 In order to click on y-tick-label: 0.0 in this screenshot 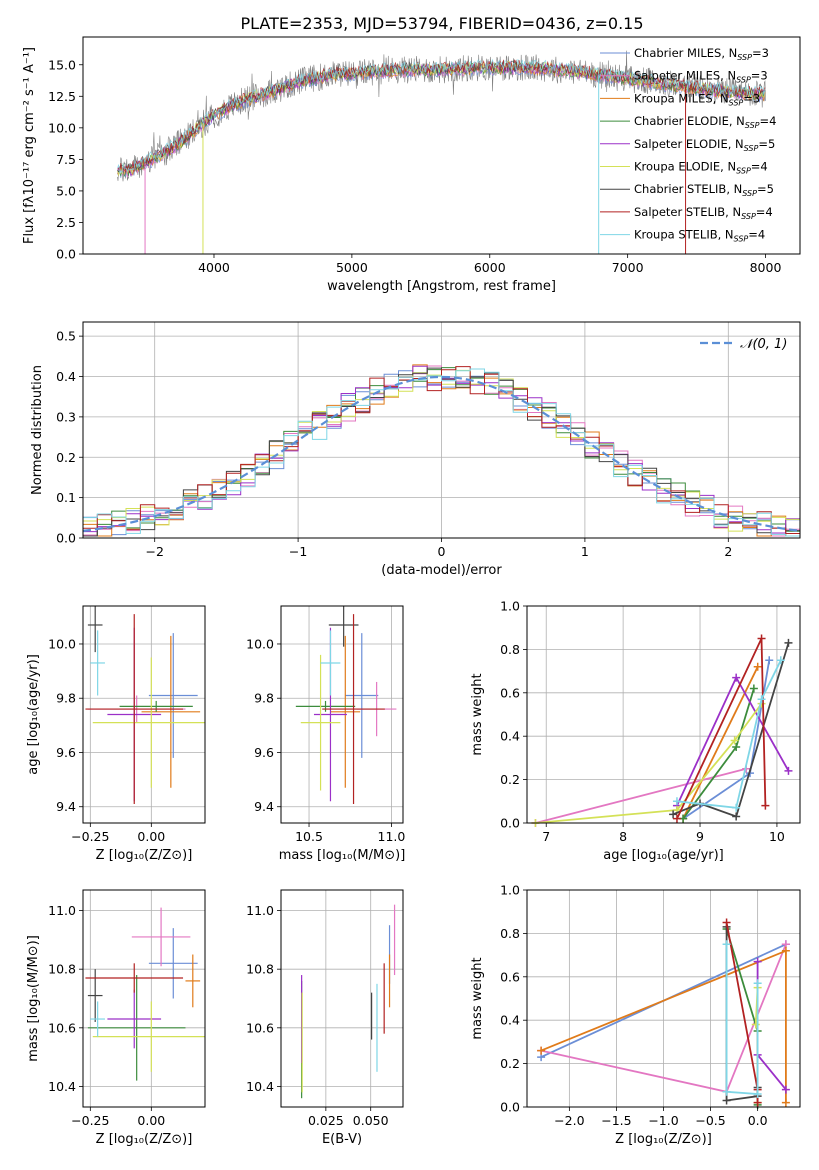, I will do `click(66, 538)`.